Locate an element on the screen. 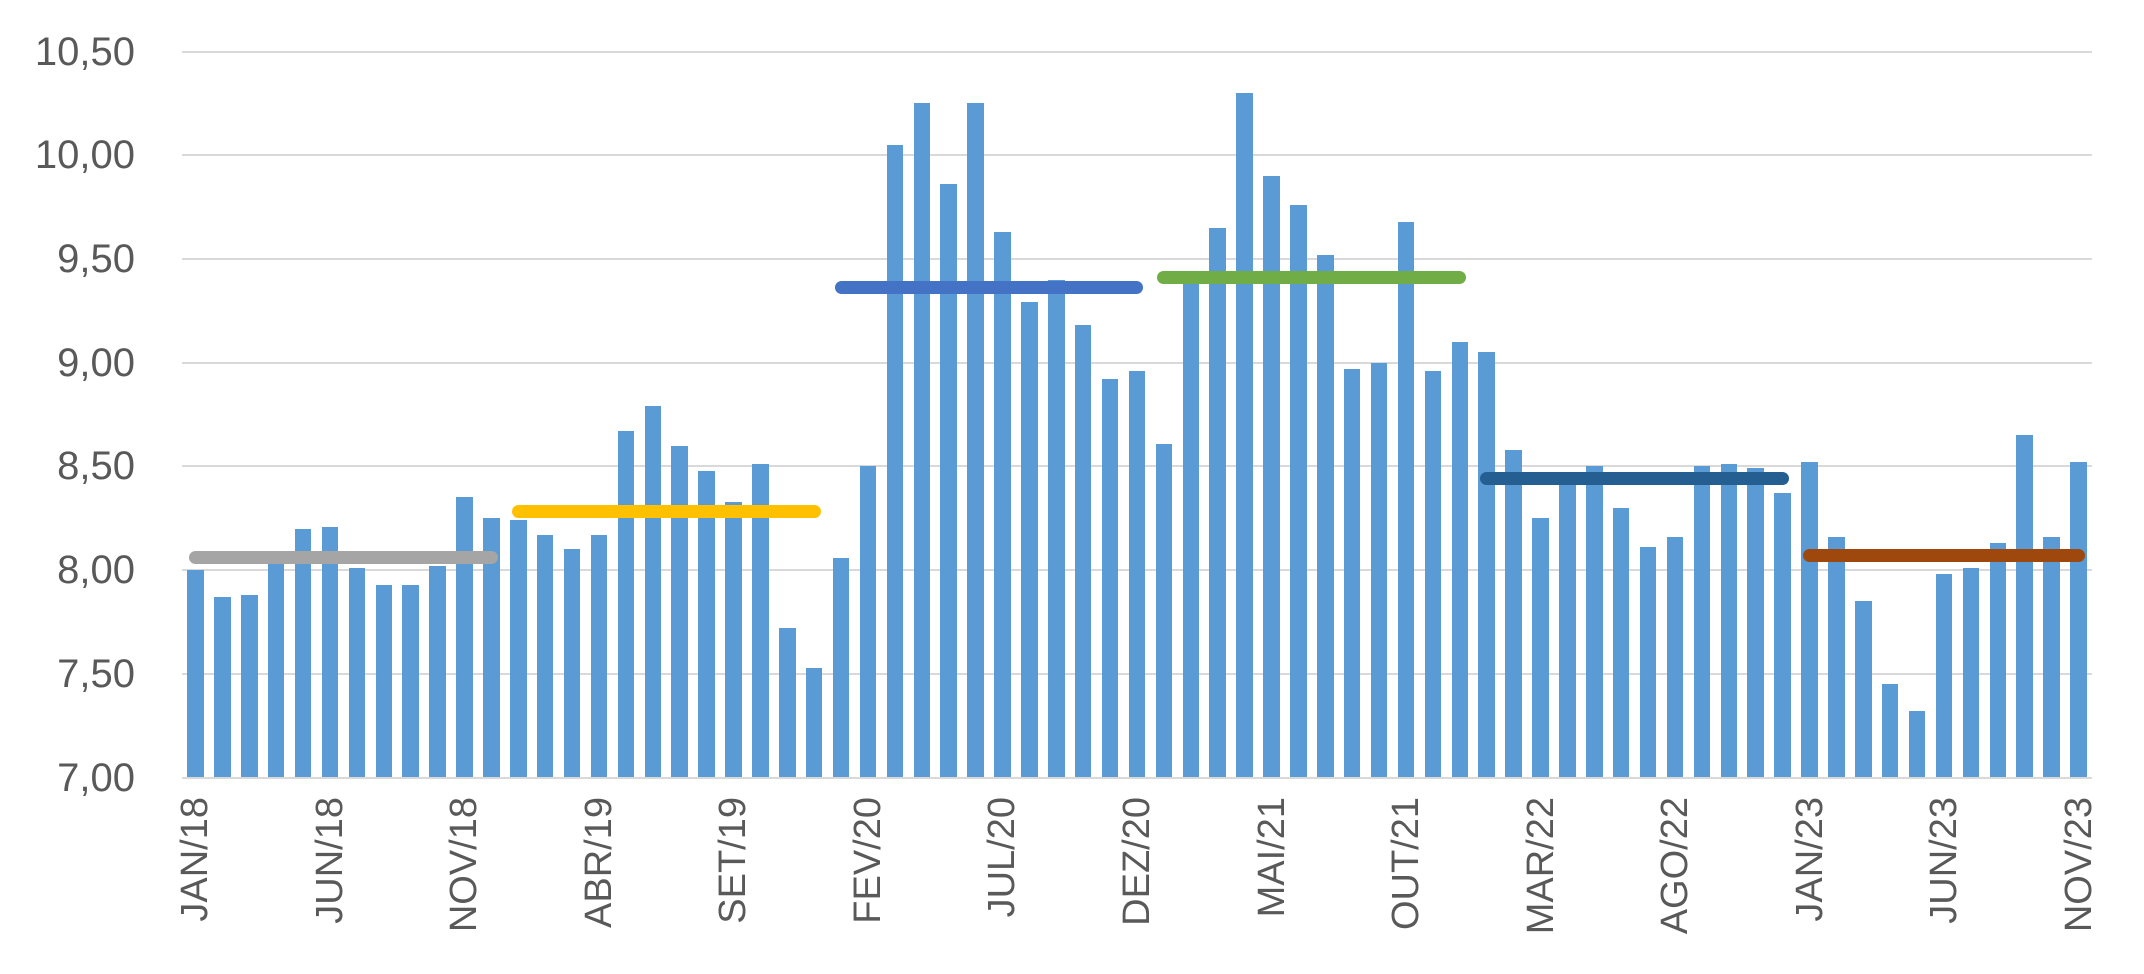 The width and height of the screenshot is (2144, 974). average-line-2020 is located at coordinates (989, 288).